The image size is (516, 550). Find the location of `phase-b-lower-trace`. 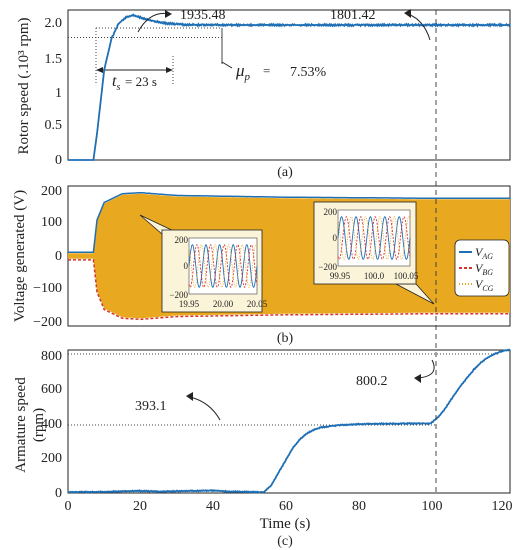

phase-b-lower-trace is located at coordinates (289, 290).